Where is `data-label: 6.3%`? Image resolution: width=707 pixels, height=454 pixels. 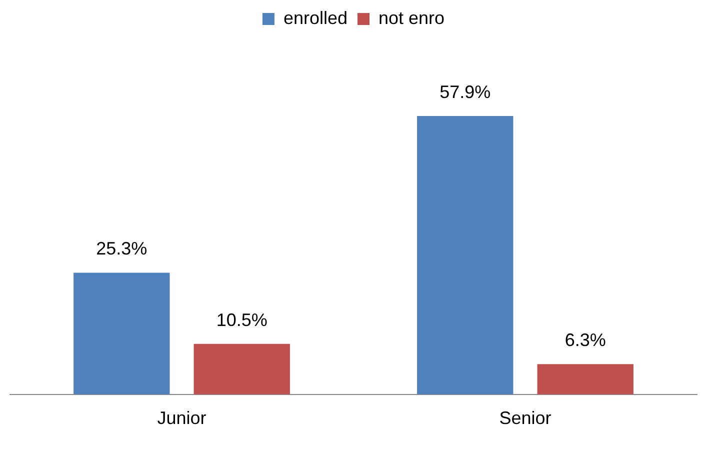 data-label: 6.3% is located at coordinates (585, 340).